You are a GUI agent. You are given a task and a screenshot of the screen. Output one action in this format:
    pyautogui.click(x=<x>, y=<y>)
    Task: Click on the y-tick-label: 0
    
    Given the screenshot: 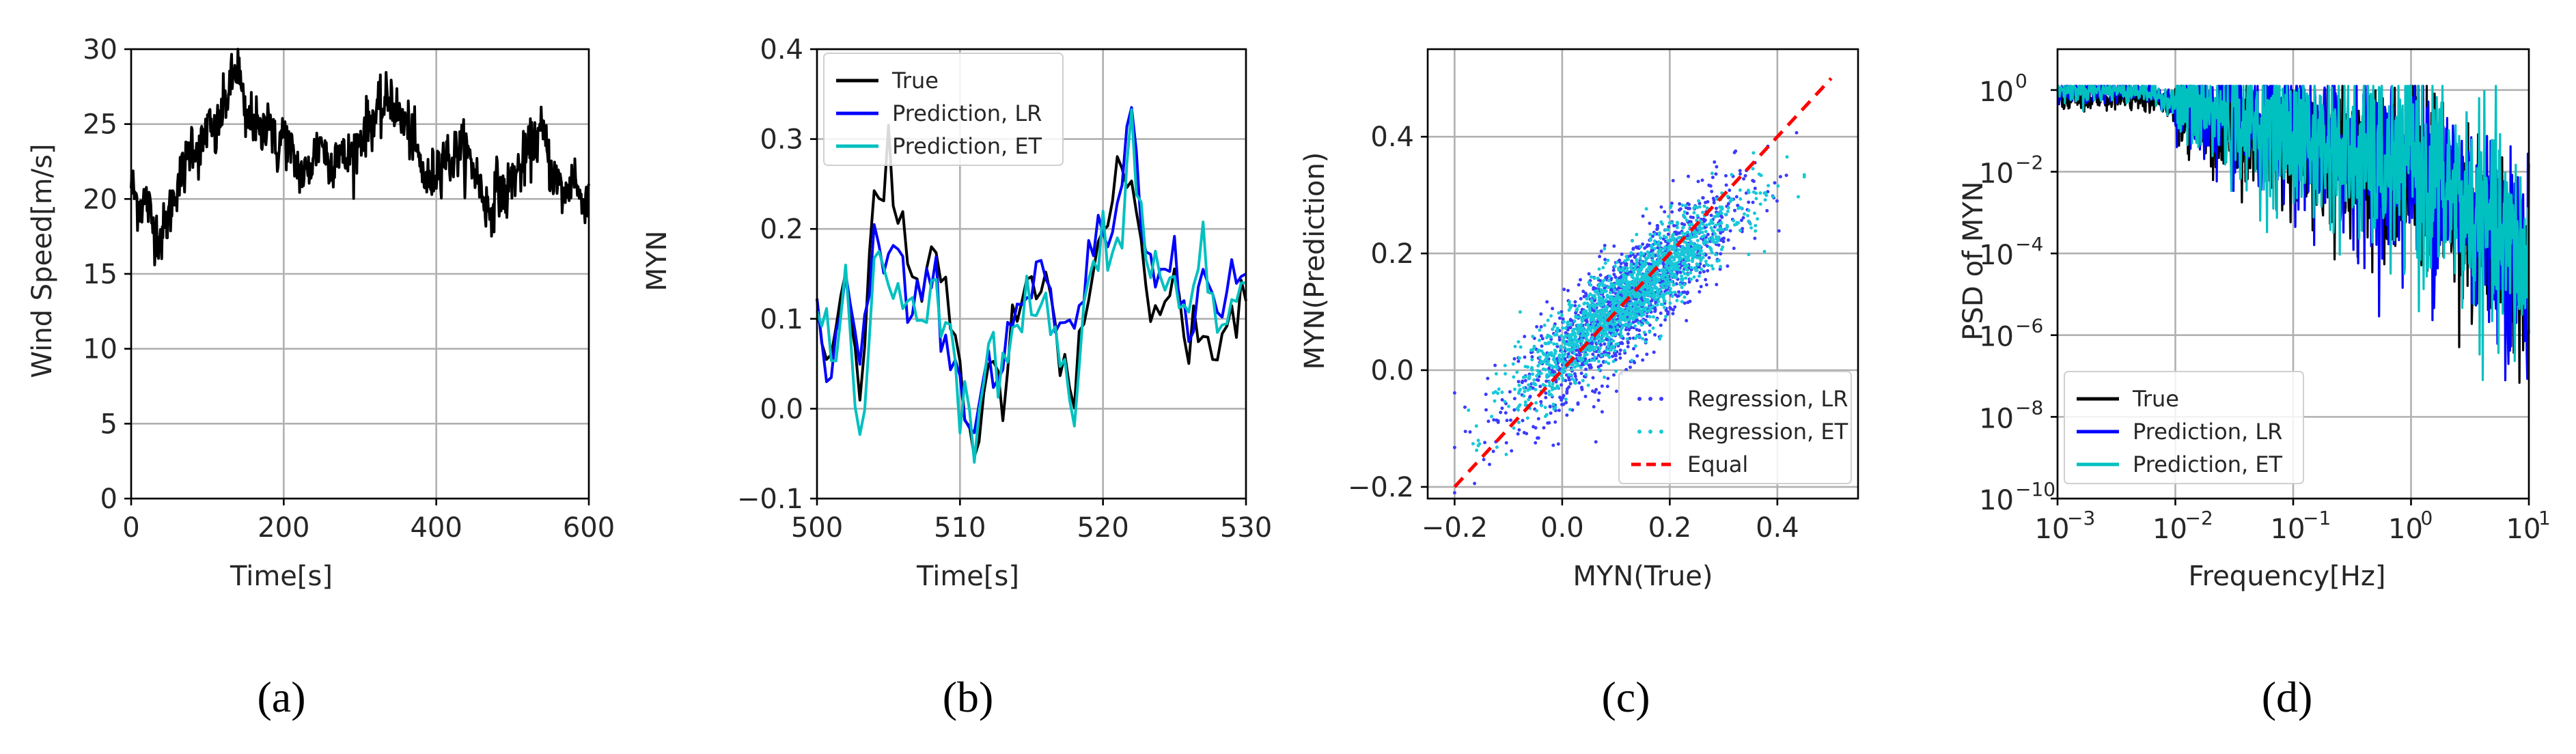 What is the action you would take?
    pyautogui.click(x=109, y=500)
    